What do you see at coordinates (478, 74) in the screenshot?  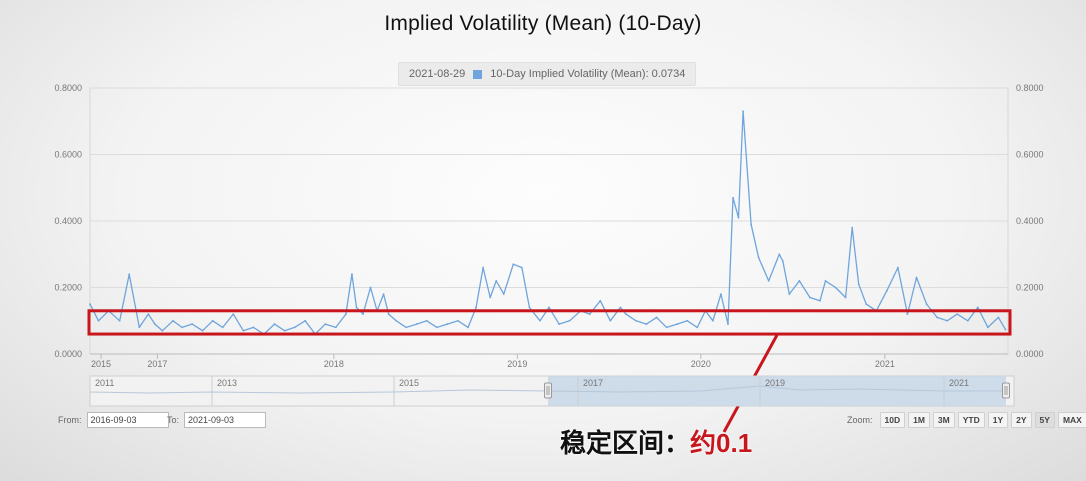 I see `series-swatch-icon` at bounding box center [478, 74].